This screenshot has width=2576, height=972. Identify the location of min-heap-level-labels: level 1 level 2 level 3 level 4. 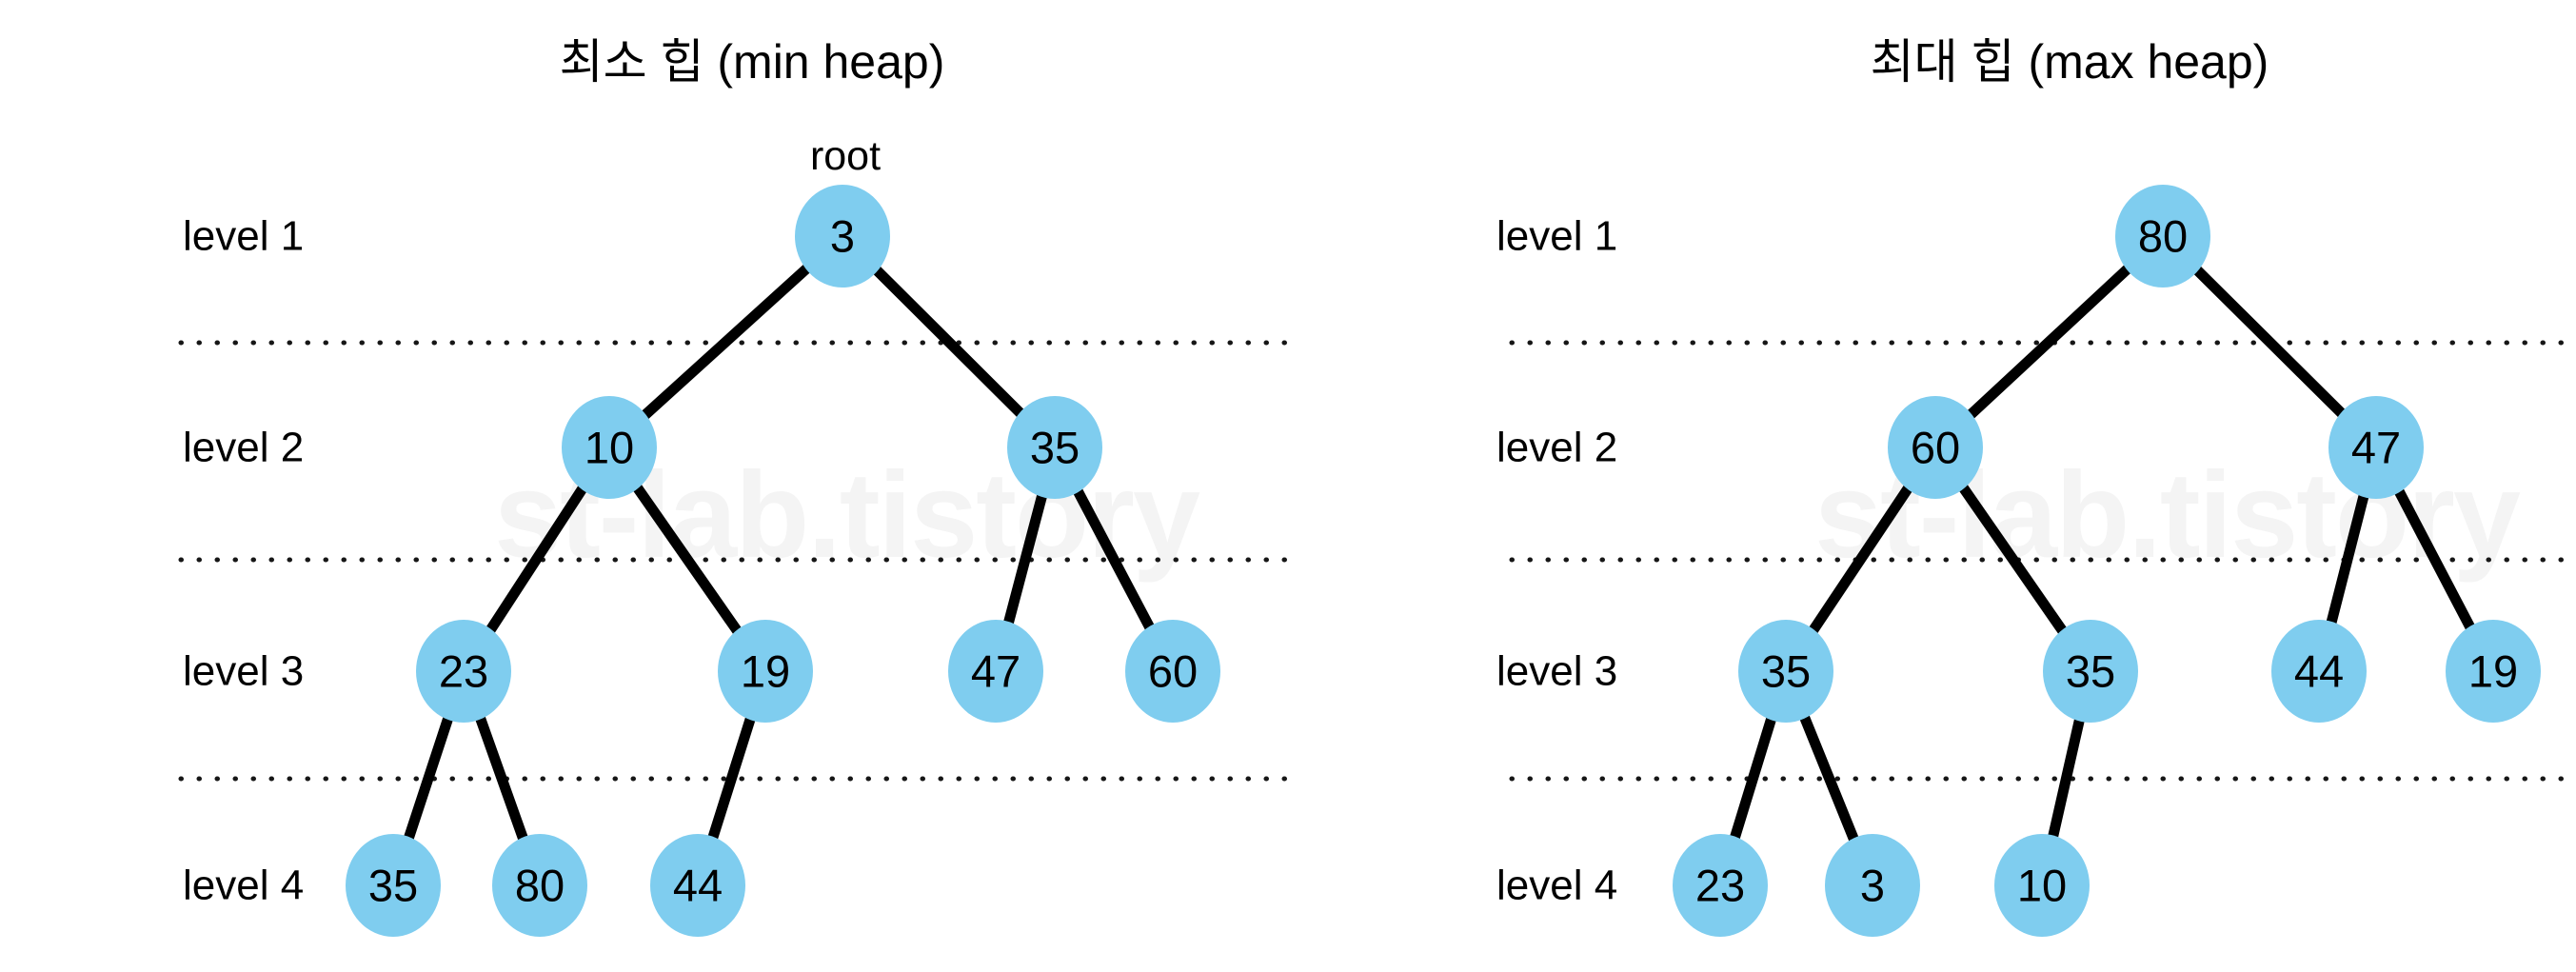
(243, 561).